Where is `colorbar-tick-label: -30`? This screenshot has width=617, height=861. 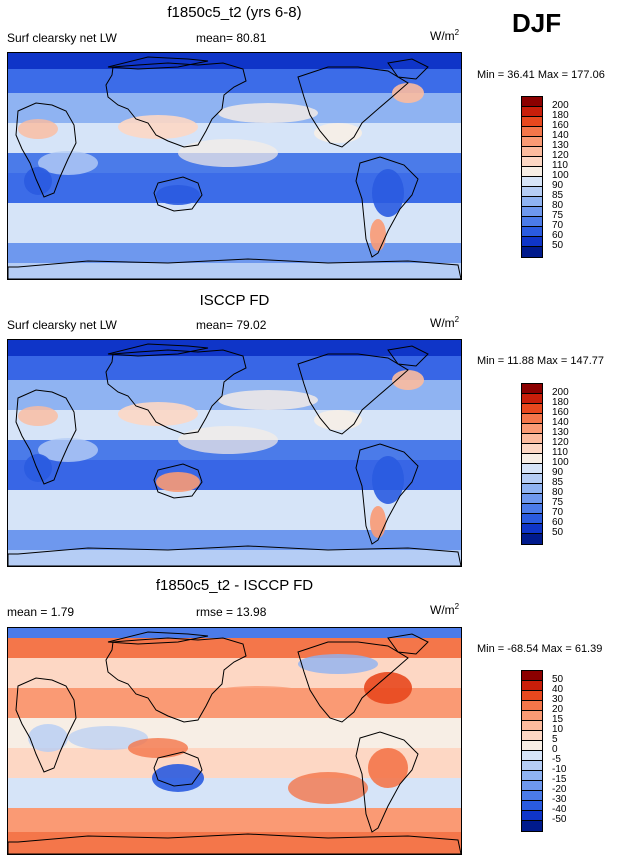 colorbar-tick-label: -30 is located at coordinates (559, 799).